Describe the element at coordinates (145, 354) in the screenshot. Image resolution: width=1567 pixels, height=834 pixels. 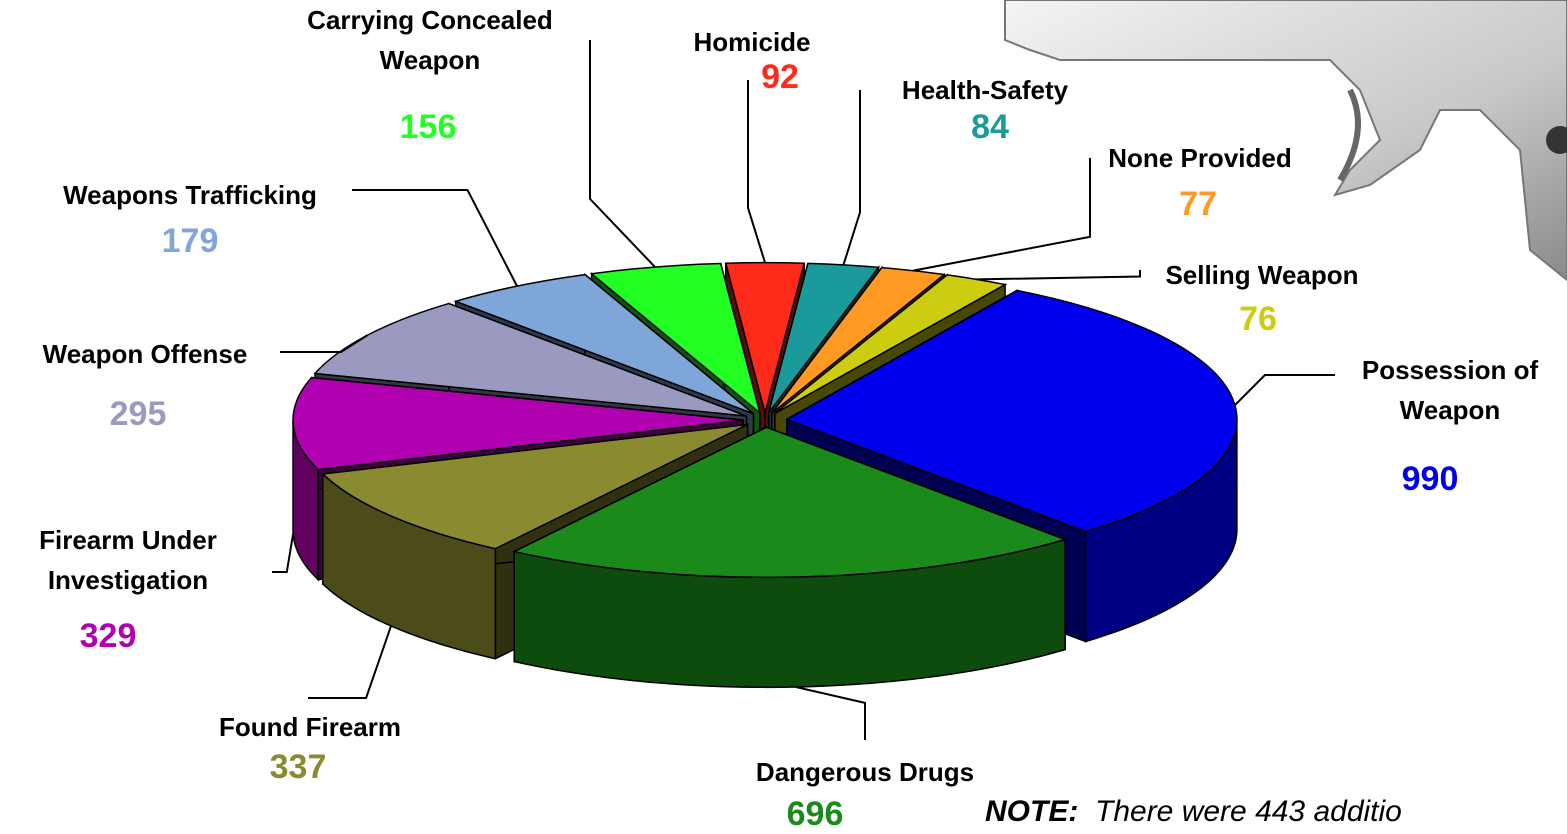
I see `slice-label: Weapon Offense` at that location.